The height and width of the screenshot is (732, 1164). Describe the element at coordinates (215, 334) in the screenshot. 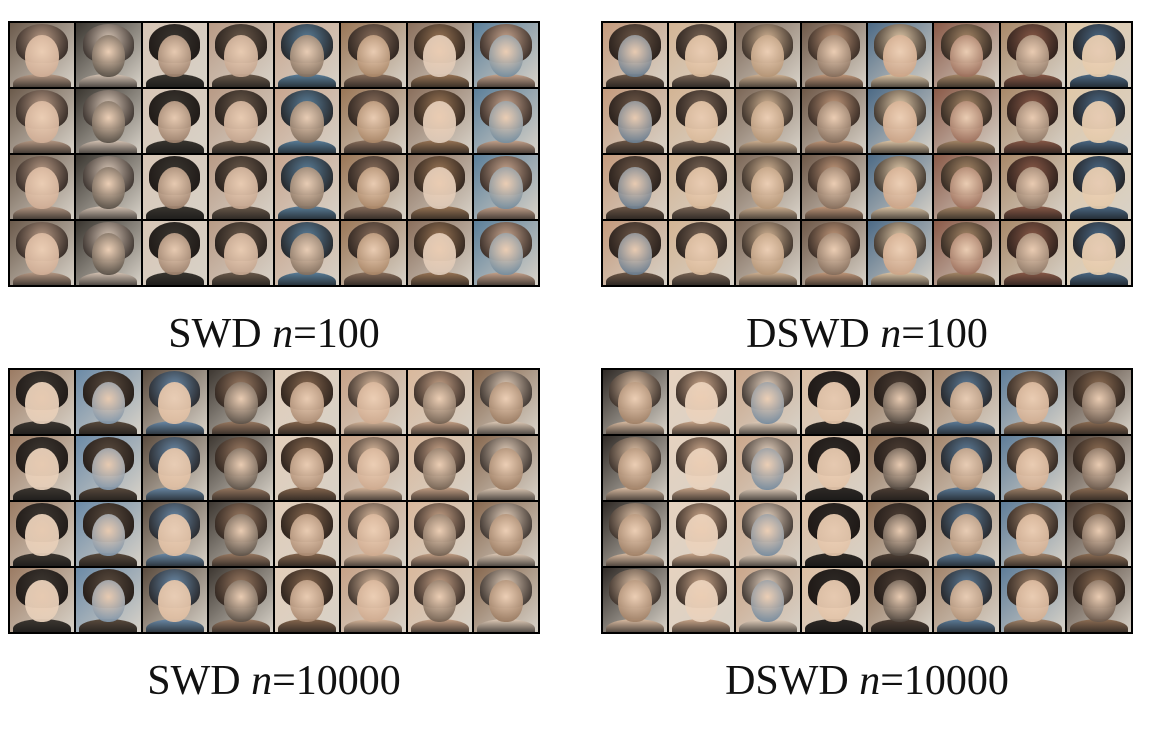

I see `caption-method: SWD` at that location.